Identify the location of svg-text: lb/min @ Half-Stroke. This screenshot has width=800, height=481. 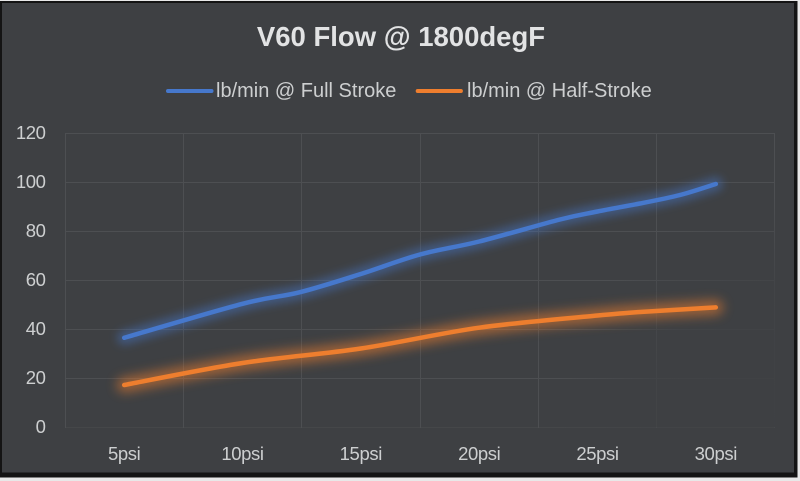
(559, 91).